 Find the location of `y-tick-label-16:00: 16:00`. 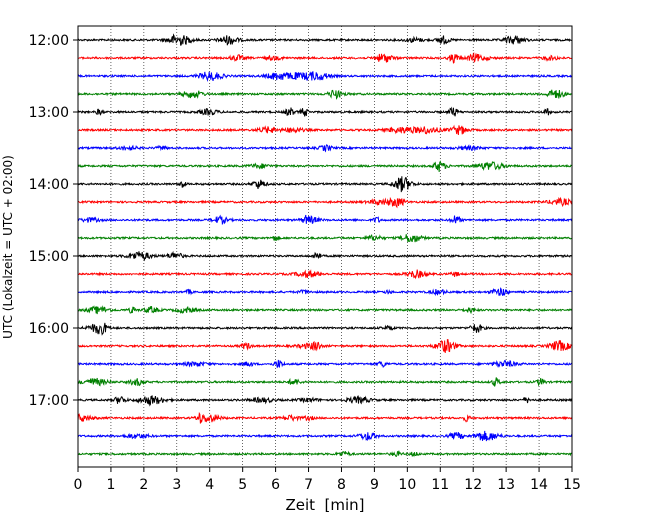

y-tick-label-16:00: 16:00 is located at coordinates (49, 329).